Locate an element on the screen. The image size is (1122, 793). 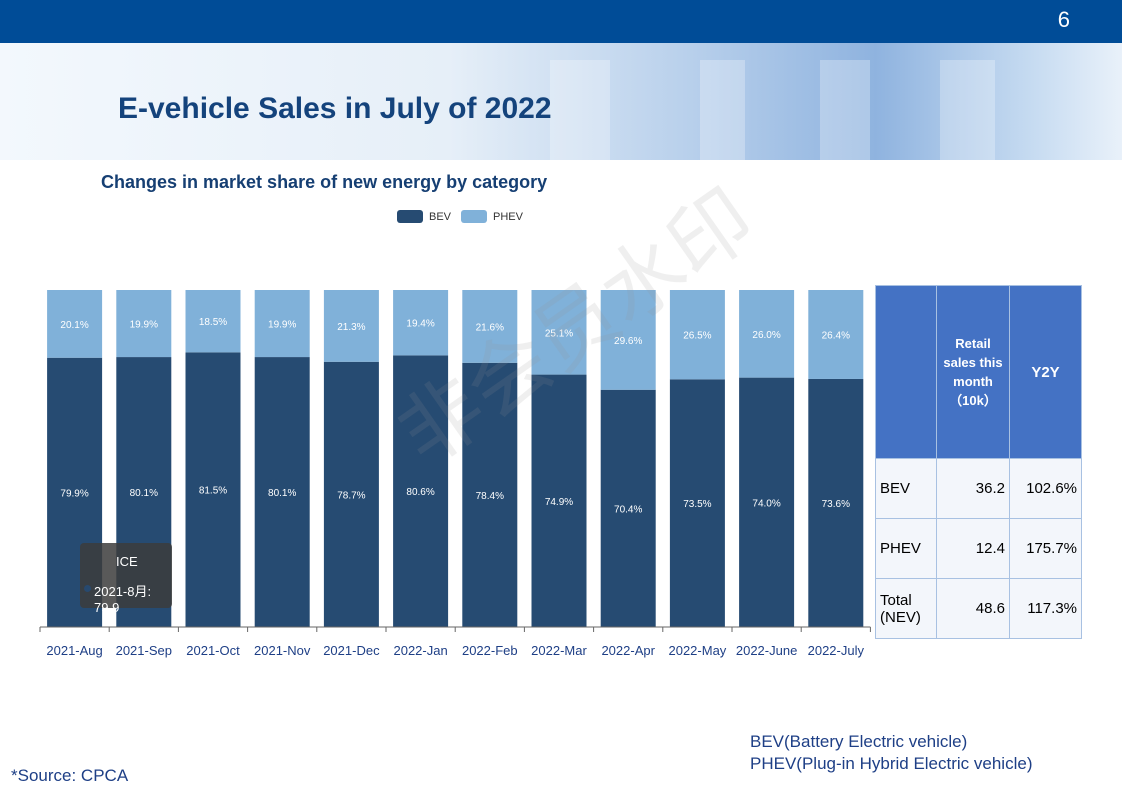
data-label-bev: 73.6% is located at coordinates (836, 504).